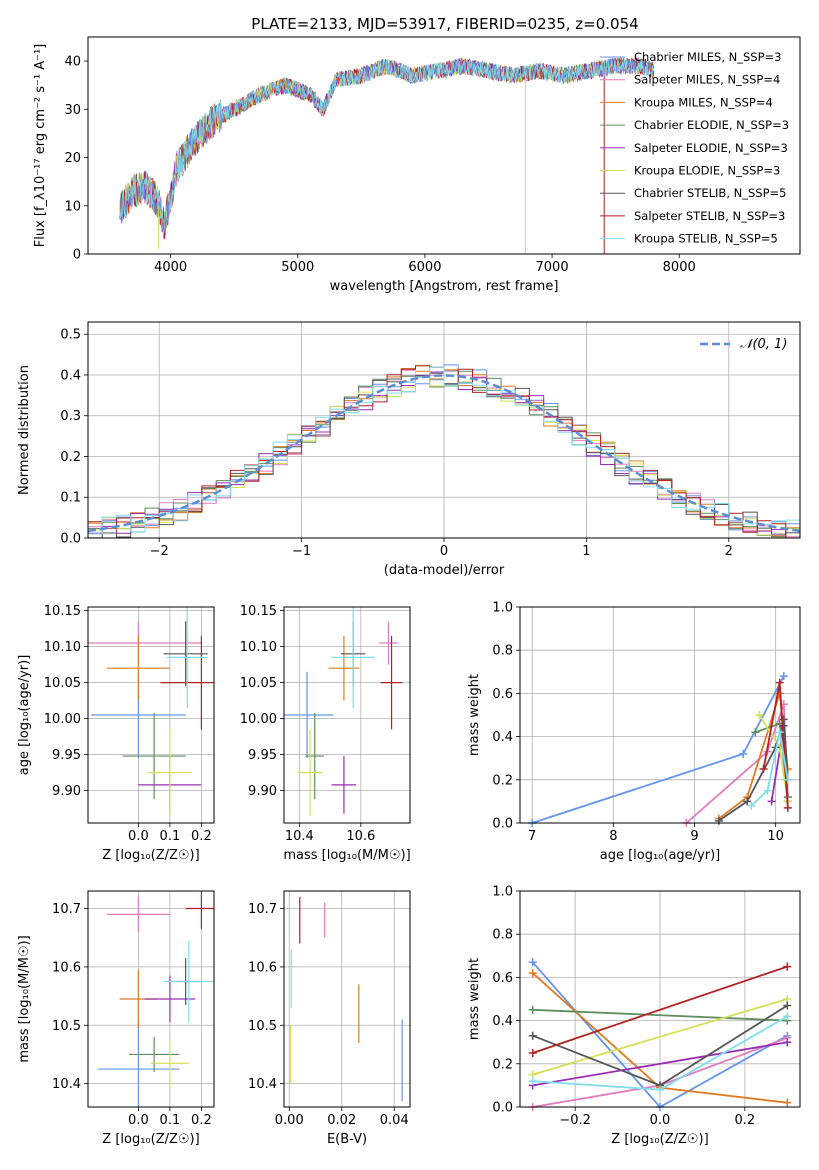 This screenshot has height=1170, width=819. Describe the element at coordinates (660, 715) in the screenshot. I see `massweight_vs_age-frame` at that location.